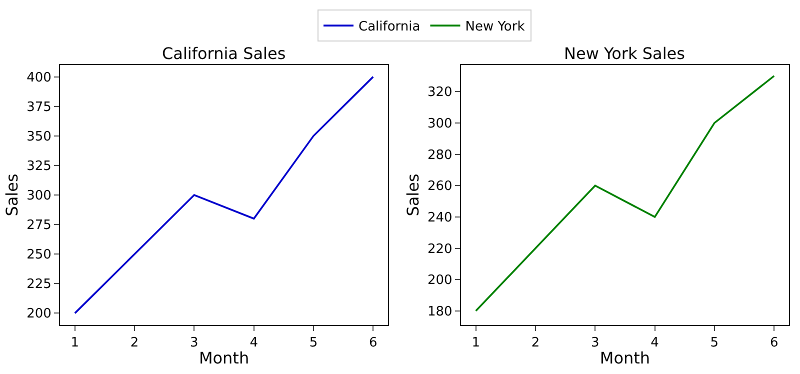  Describe the element at coordinates (39, 255) in the screenshot. I see `y-tick-label: 250` at that location.